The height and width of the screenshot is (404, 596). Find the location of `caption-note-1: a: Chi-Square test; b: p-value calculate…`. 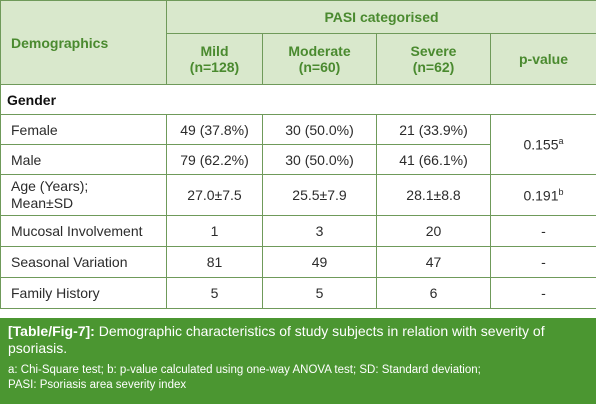

caption-note-1: a: Chi-Square test; b: p-value calculate… is located at coordinates (244, 370).